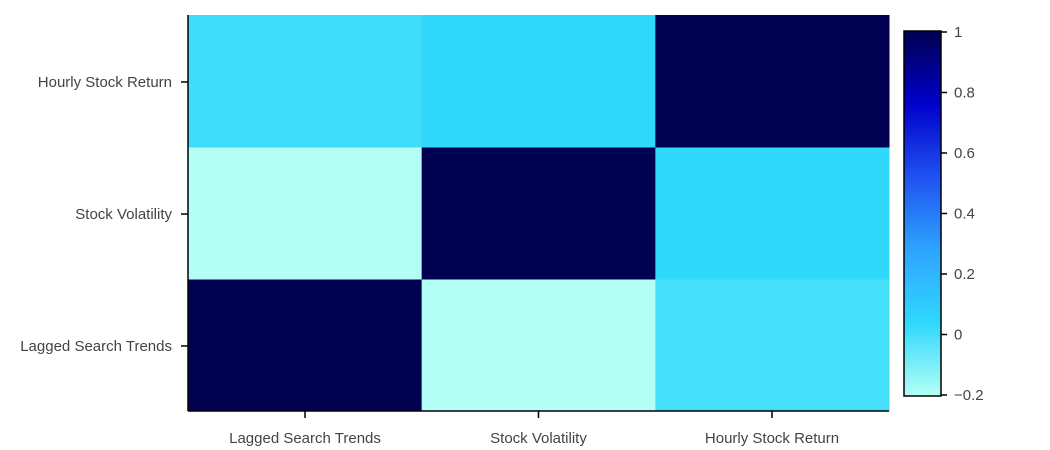 This screenshot has width=1050, height=450. I want to click on x-tick-label: Lagged Search Trends, so click(305, 438).